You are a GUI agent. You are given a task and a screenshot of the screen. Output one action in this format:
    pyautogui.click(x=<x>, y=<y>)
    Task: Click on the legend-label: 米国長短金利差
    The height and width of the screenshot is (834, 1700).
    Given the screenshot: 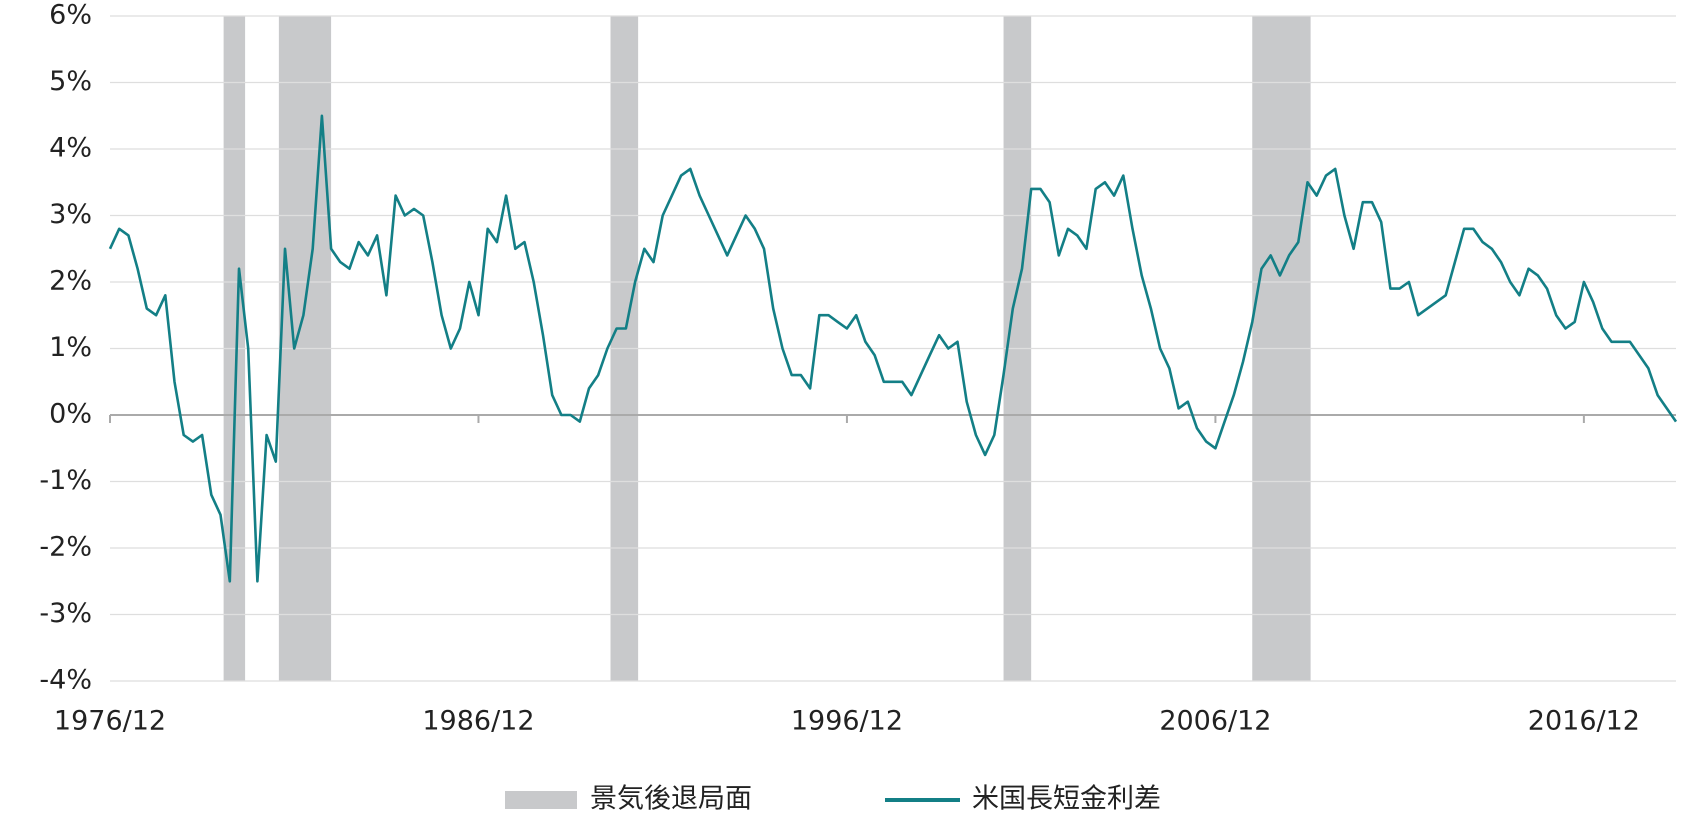 What is the action you would take?
    pyautogui.click(x=1066, y=799)
    